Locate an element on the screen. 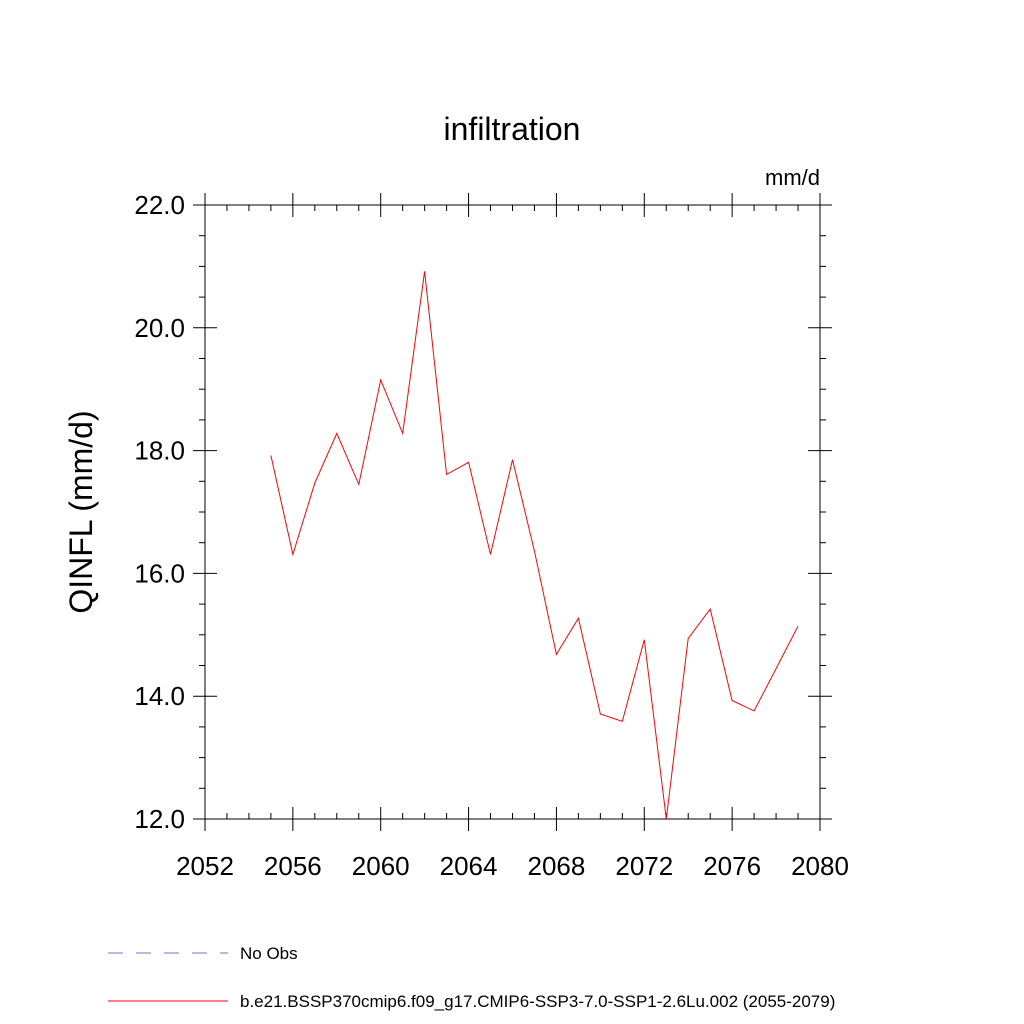 Image resolution: width=1024 pixels, height=1024 pixels. x-tick-label: 2060 is located at coordinates (381, 866).